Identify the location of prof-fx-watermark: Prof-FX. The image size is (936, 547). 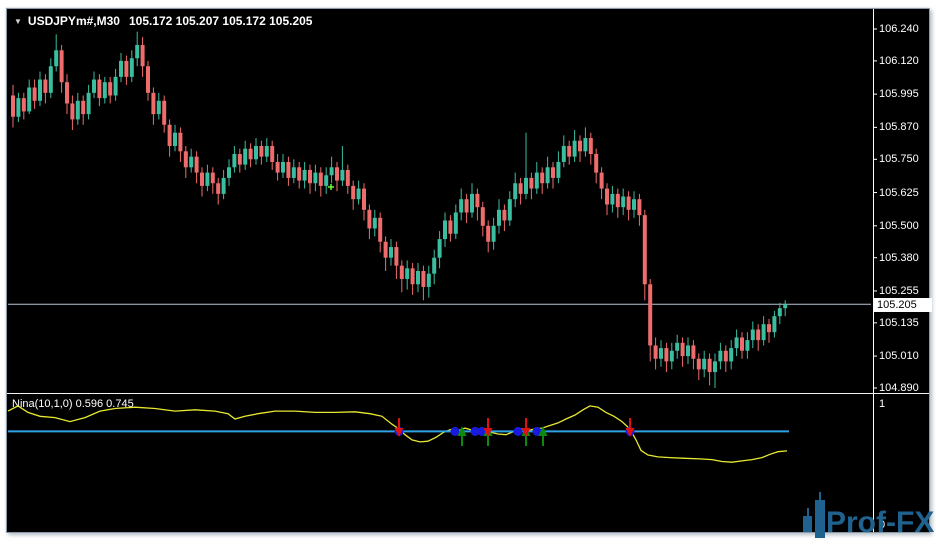
(867, 515).